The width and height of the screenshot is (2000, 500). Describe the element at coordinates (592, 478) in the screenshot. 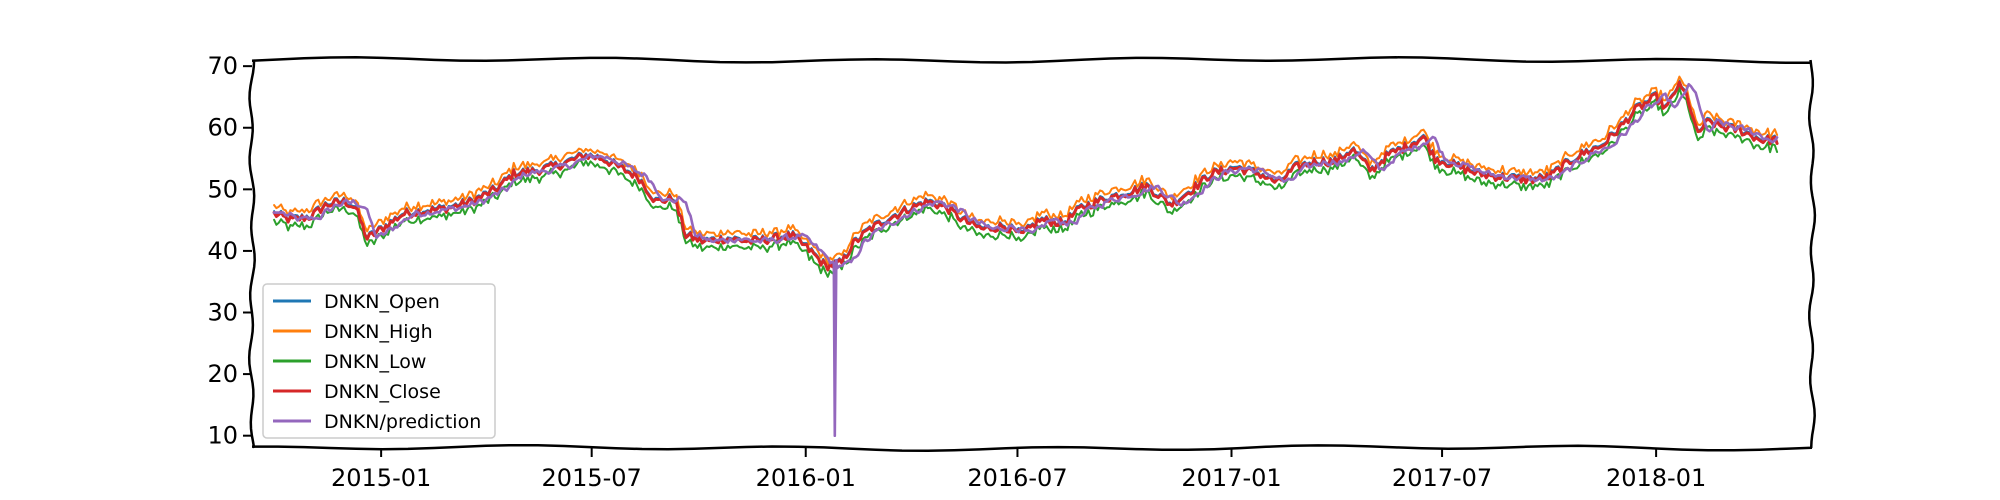

I see `x-tick-label: 2015-07` at that location.